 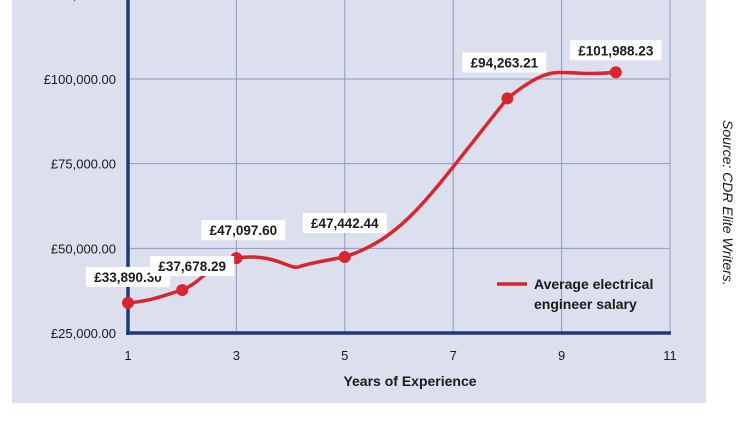 What do you see at coordinates (127, 355) in the screenshot?
I see `x-tick-label: 1` at bounding box center [127, 355].